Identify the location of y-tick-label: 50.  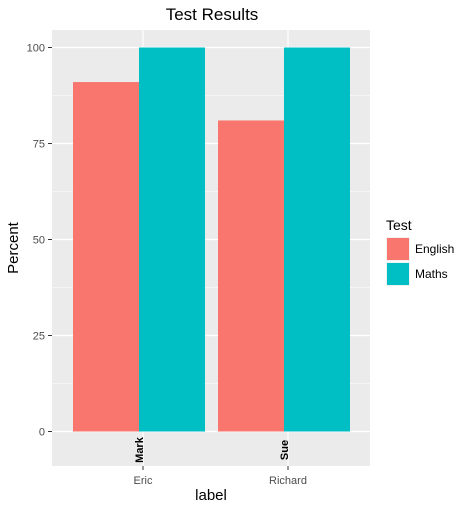
(39, 241).